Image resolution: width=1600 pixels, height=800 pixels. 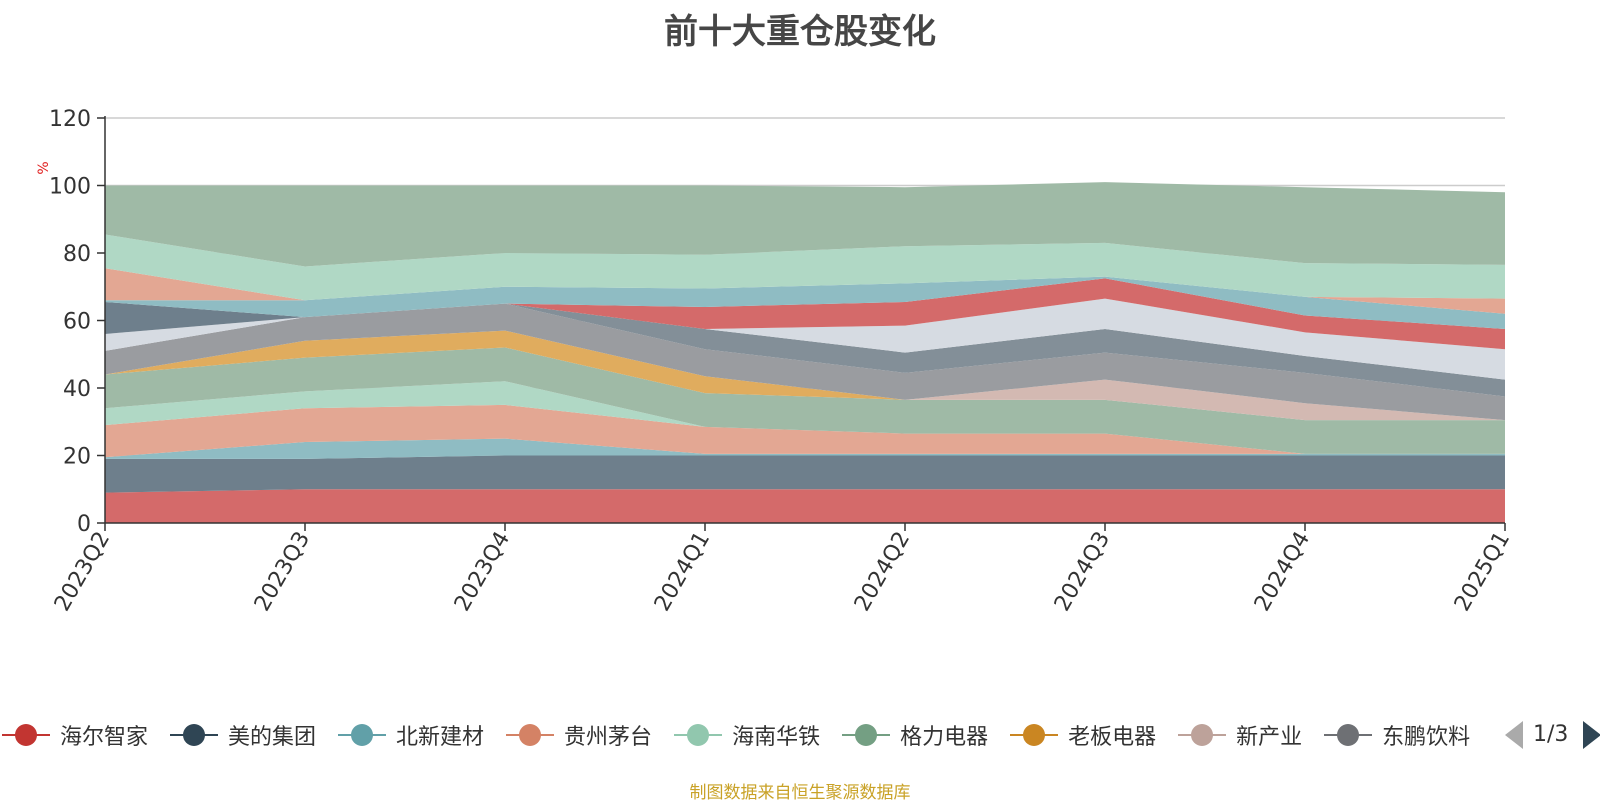 I want to click on legend-label: 格力电器, so click(x=944, y=737).